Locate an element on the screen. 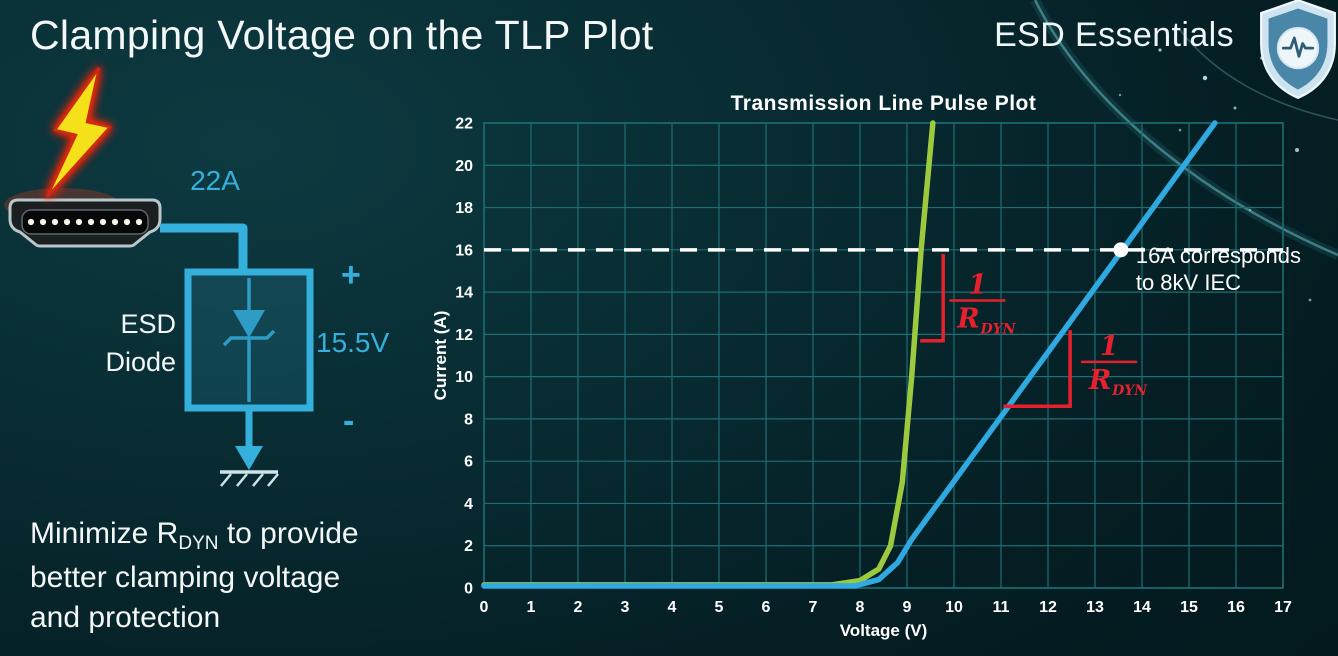  svg-text: 22 is located at coordinates (464, 124).